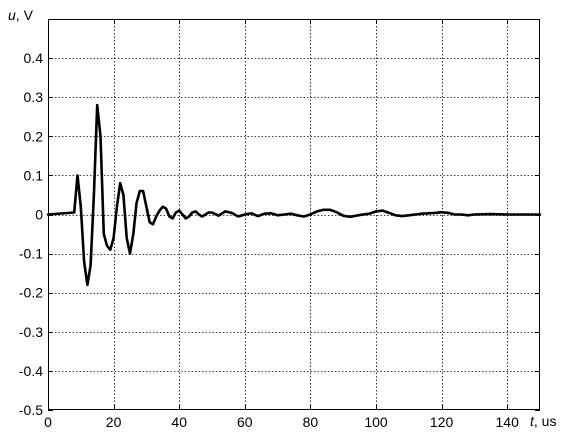  I want to click on y-tick-label: -0.2, so click(31, 293).